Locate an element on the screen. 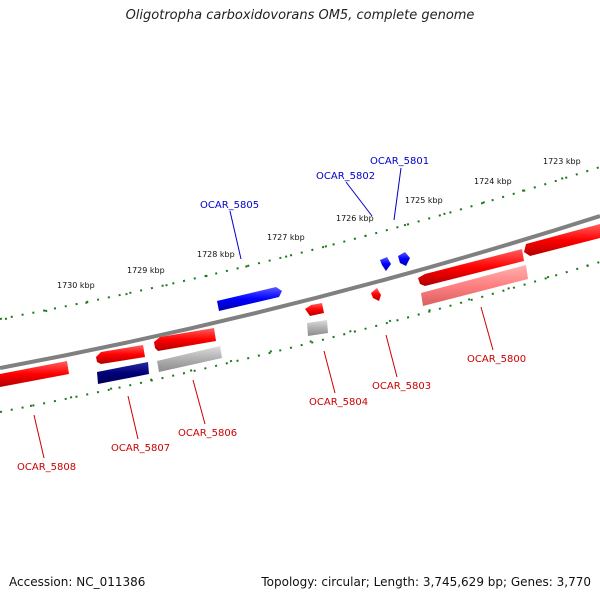 The width and height of the screenshot is (600, 600). gene-label-ocar-5803: OCAR_5803 is located at coordinates (401, 386).